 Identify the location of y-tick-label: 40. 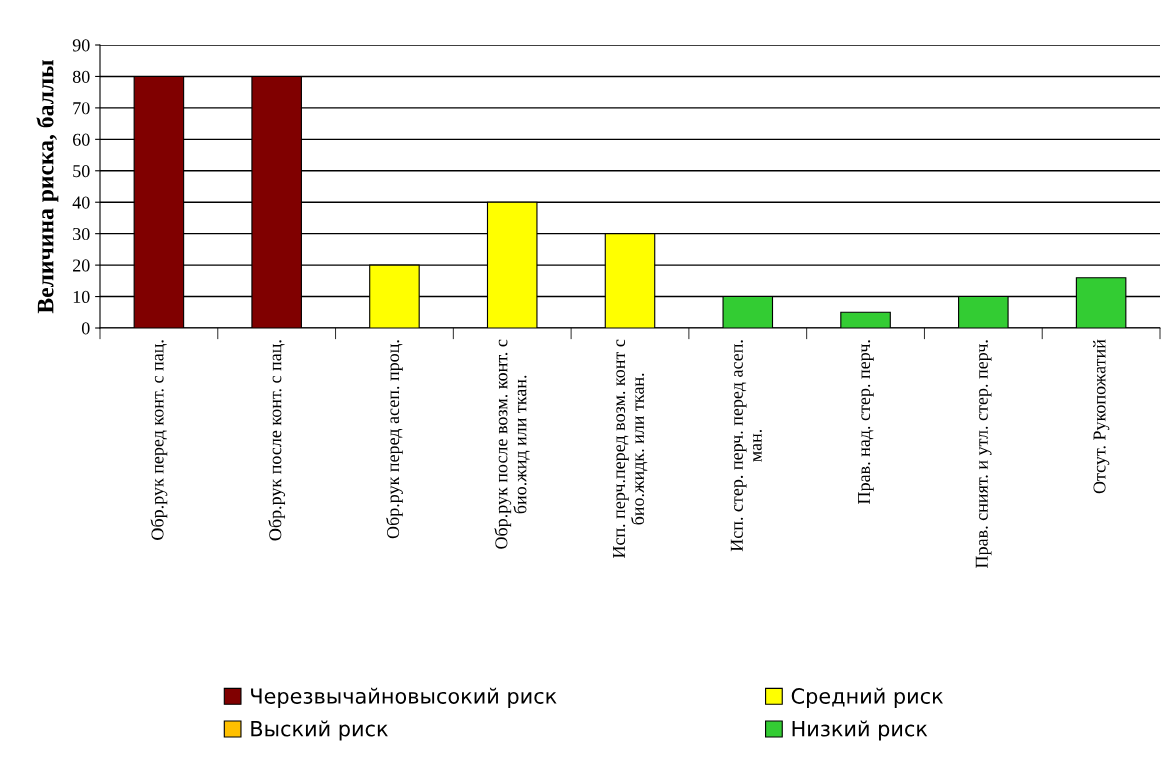
(81, 202).